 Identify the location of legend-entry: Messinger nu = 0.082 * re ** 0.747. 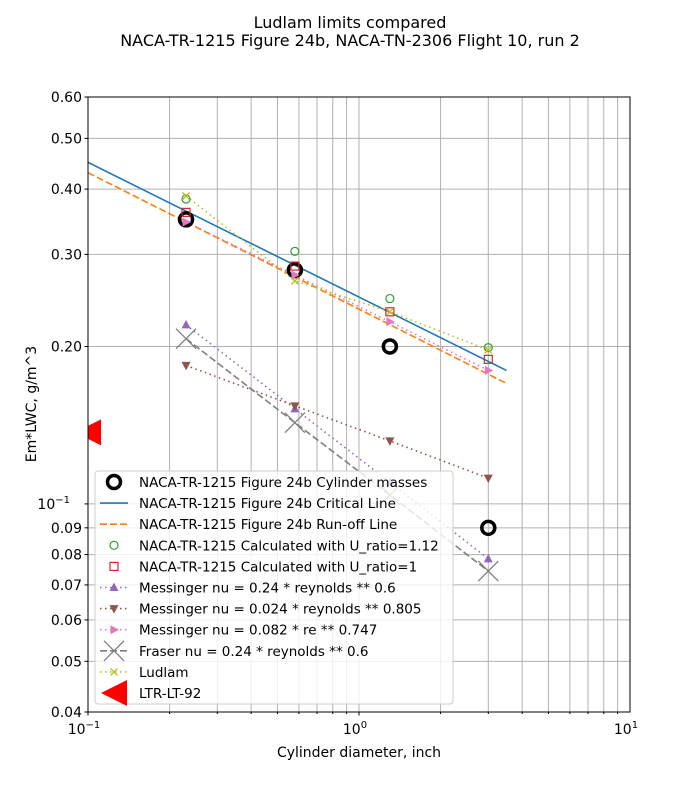
(238, 631).